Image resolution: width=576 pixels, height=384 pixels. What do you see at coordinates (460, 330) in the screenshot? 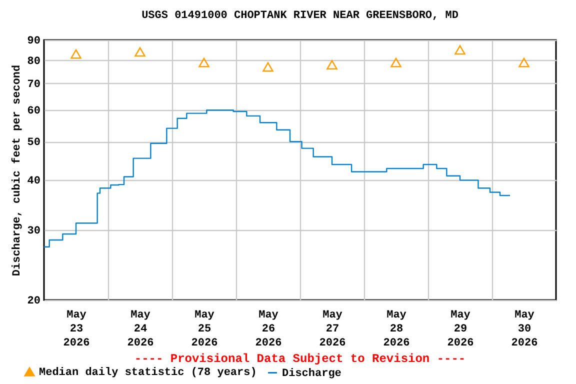
I see `x-tick-label: May 29 2026` at bounding box center [460, 330].